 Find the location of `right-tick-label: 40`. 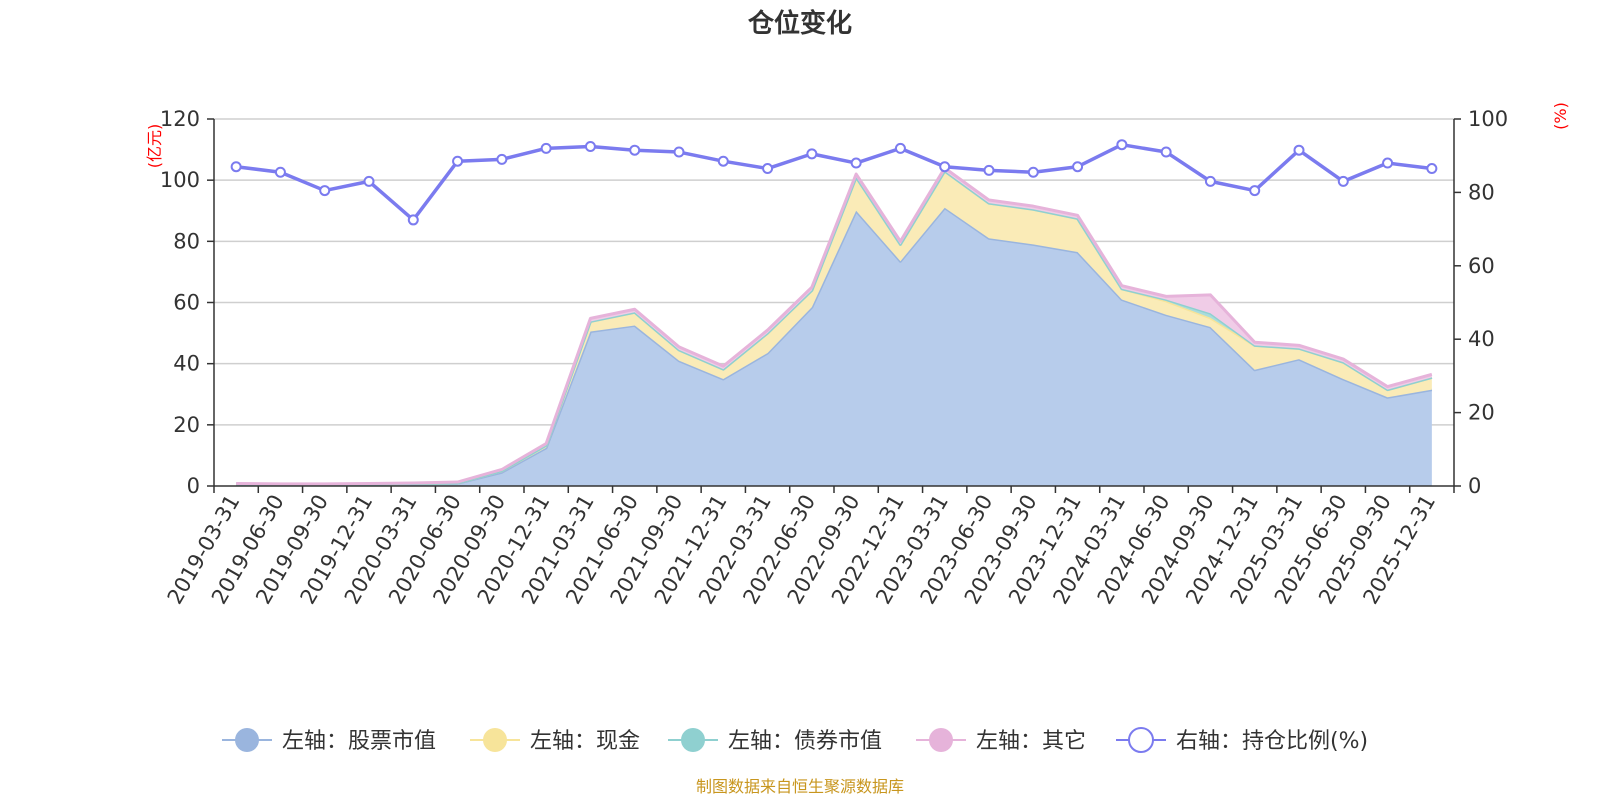

right-tick-label: 40 is located at coordinates (1481, 339).